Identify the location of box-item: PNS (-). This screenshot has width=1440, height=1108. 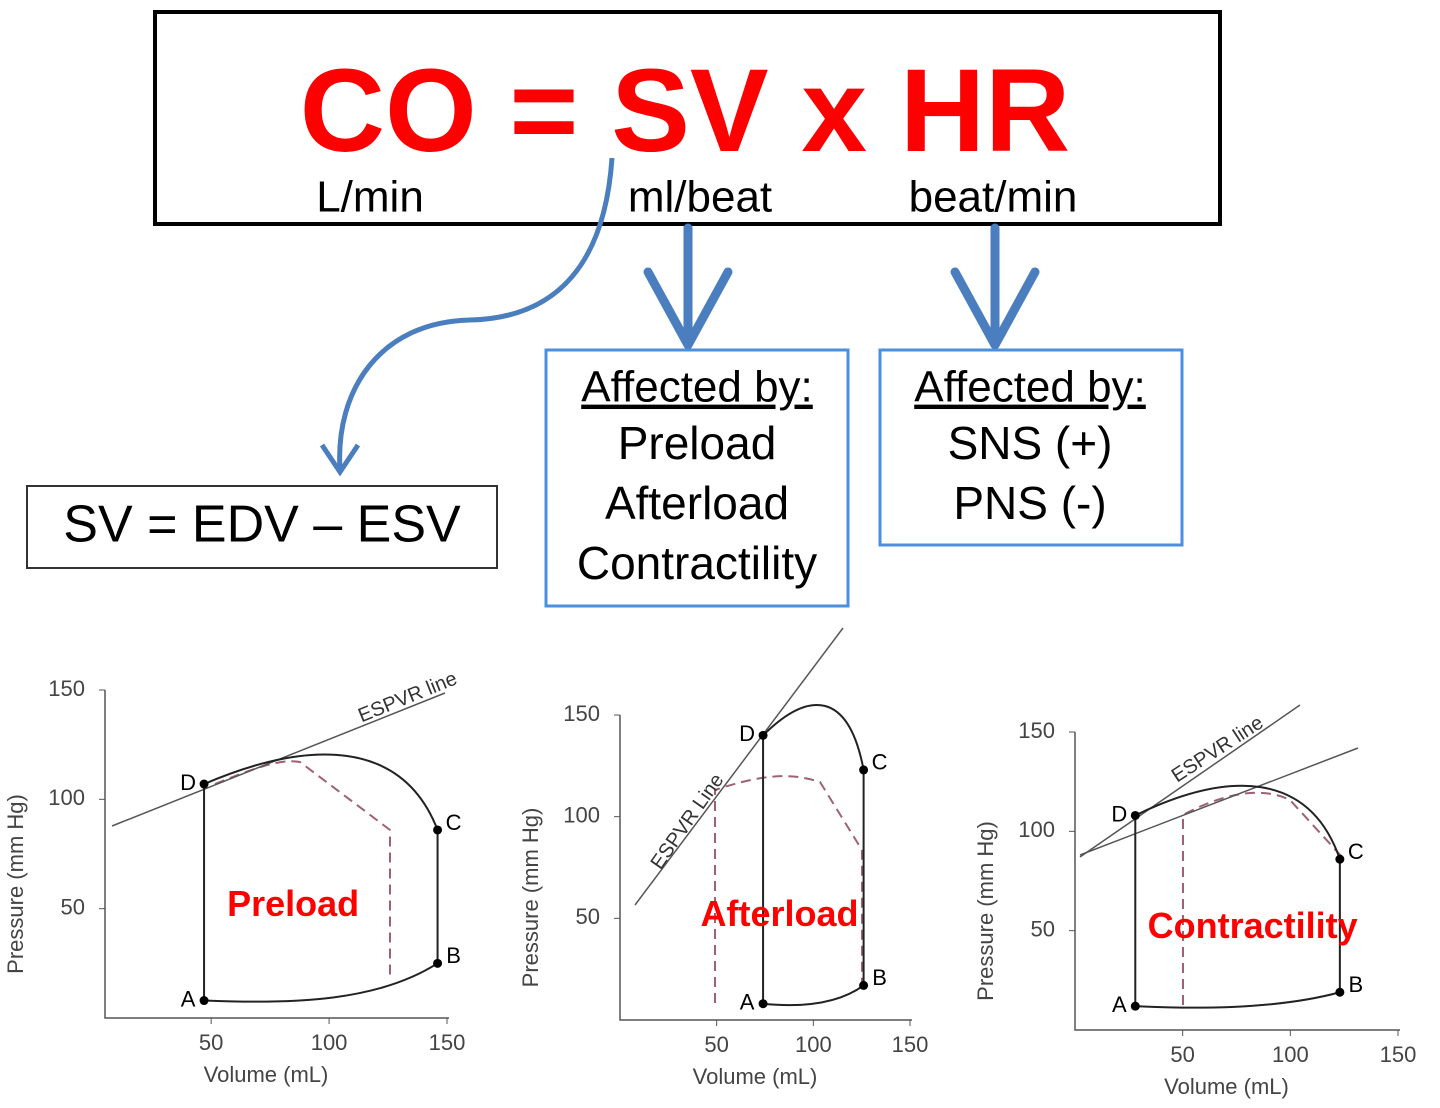
(1029, 503).